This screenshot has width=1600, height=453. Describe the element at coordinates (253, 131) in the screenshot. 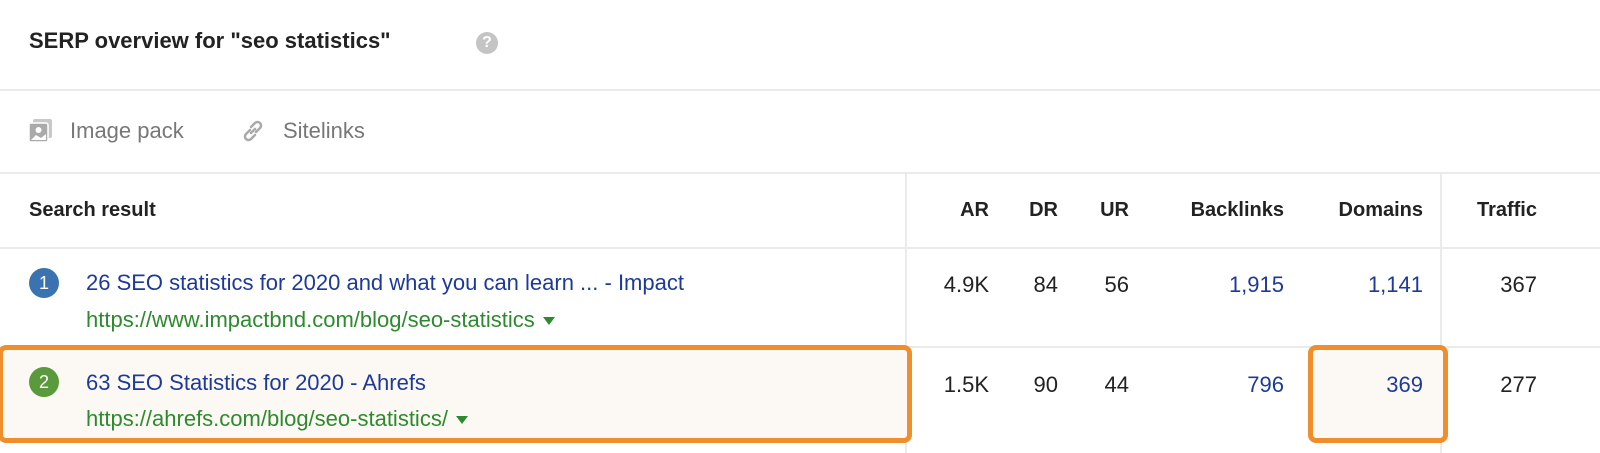

I see `link-icon` at that location.